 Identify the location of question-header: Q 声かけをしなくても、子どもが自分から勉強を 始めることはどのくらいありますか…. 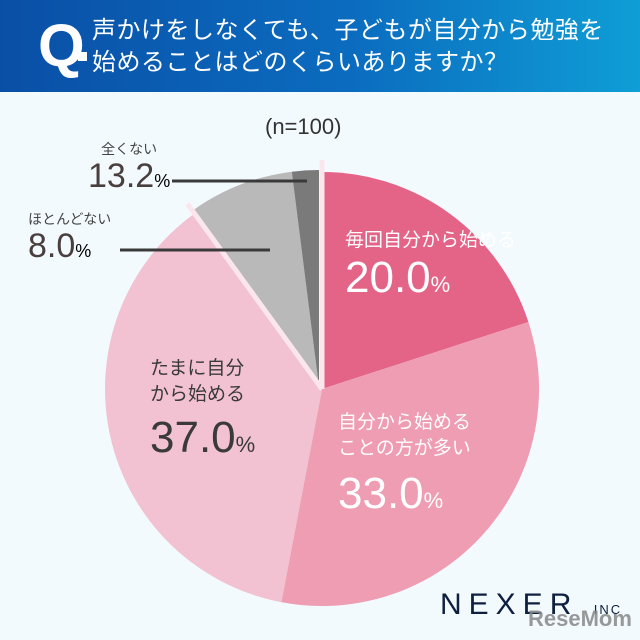
(320, 46).